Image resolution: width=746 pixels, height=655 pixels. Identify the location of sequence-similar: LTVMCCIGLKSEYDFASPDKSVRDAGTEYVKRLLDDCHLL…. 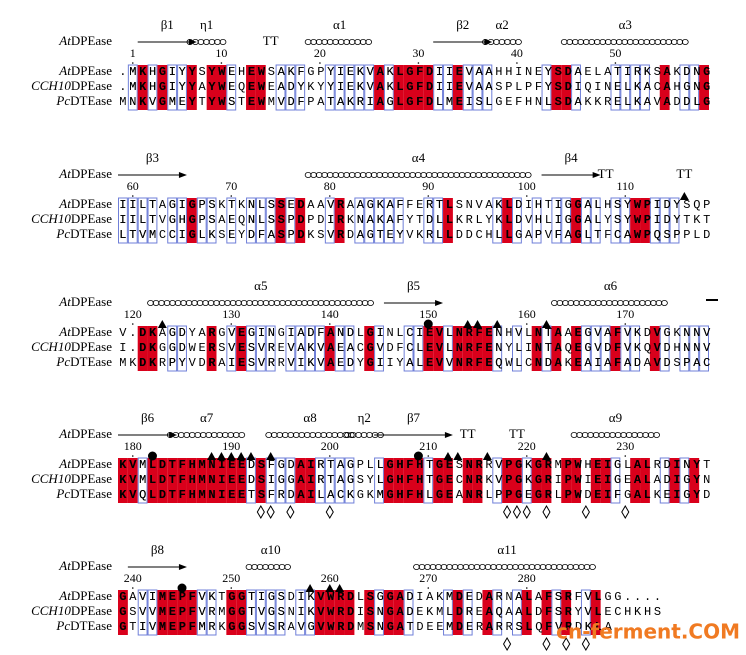
(414, 235).